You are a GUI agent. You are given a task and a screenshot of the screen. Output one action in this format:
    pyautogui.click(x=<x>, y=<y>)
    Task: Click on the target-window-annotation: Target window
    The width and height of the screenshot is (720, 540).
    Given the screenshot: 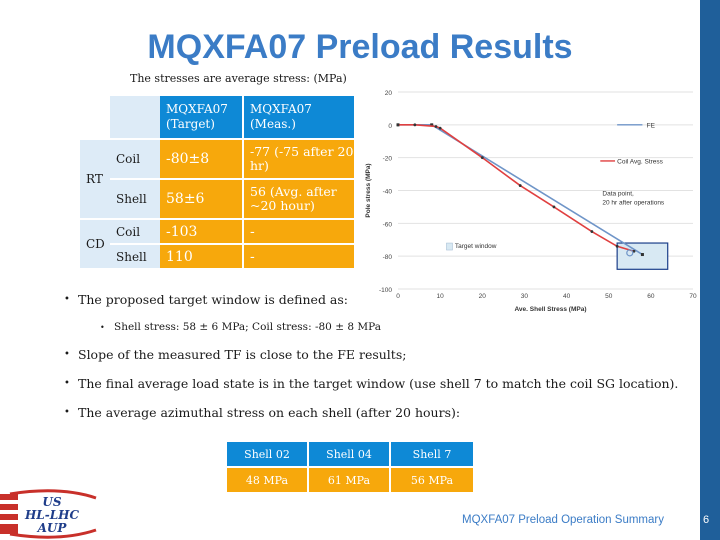 What is the action you would take?
    pyautogui.click(x=476, y=246)
    